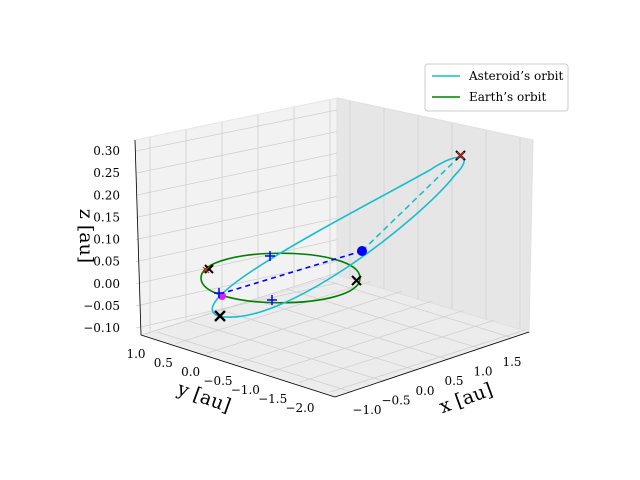 The height and width of the screenshot is (480, 640). What do you see at coordinates (106, 151) in the screenshot?
I see `z-tick-label: 0.30` at bounding box center [106, 151].